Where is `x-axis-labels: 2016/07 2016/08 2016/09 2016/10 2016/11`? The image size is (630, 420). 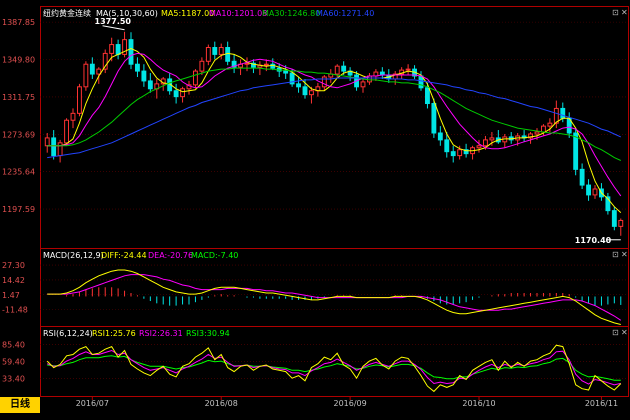
x-axis-labels: 2016/07 2016/08 2016/09 2016/10 2016/11 is located at coordinates (347, 402).